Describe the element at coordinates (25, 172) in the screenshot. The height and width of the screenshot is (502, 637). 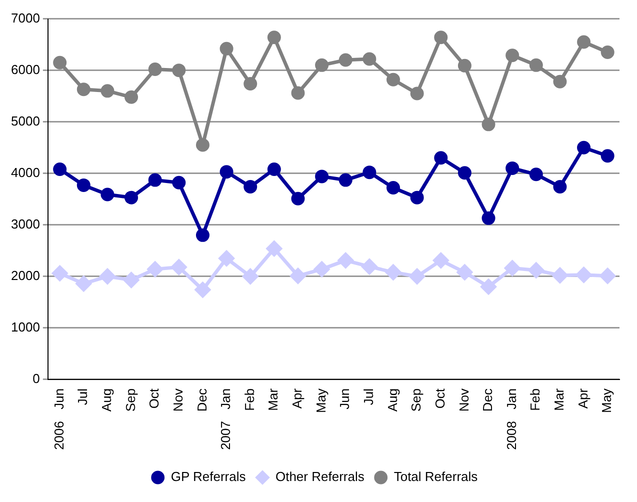
I see `y-tick-label: 4000` at that location.